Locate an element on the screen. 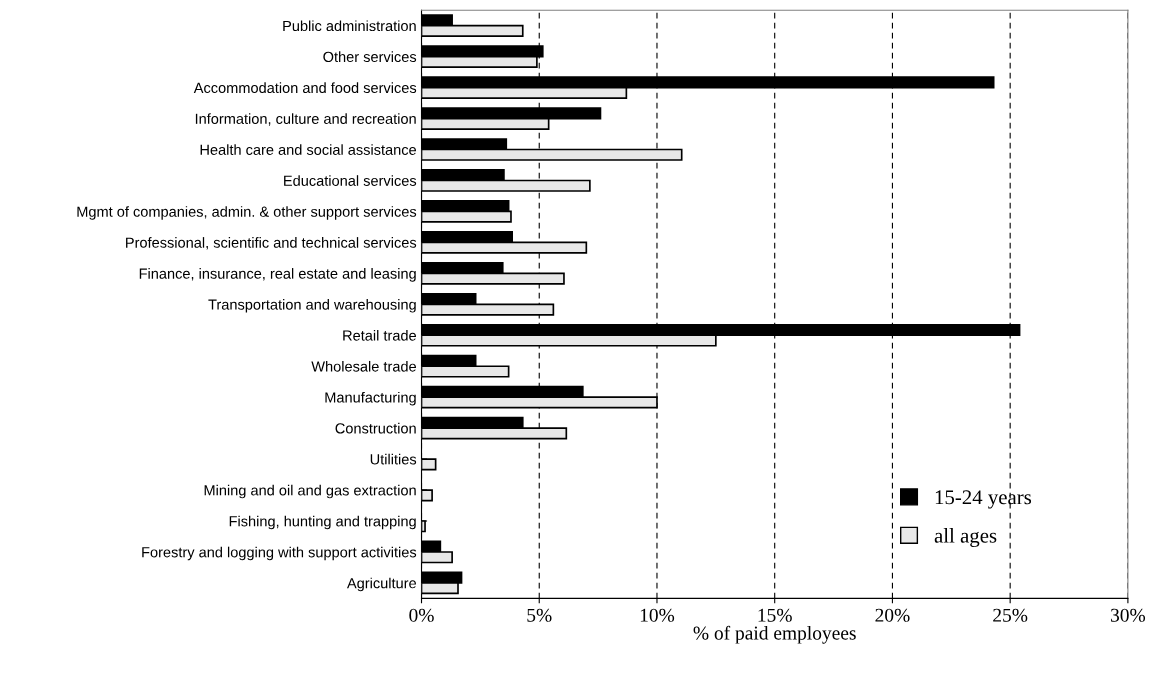  y-tick-label: Information, culture and recreation is located at coordinates (305, 119).